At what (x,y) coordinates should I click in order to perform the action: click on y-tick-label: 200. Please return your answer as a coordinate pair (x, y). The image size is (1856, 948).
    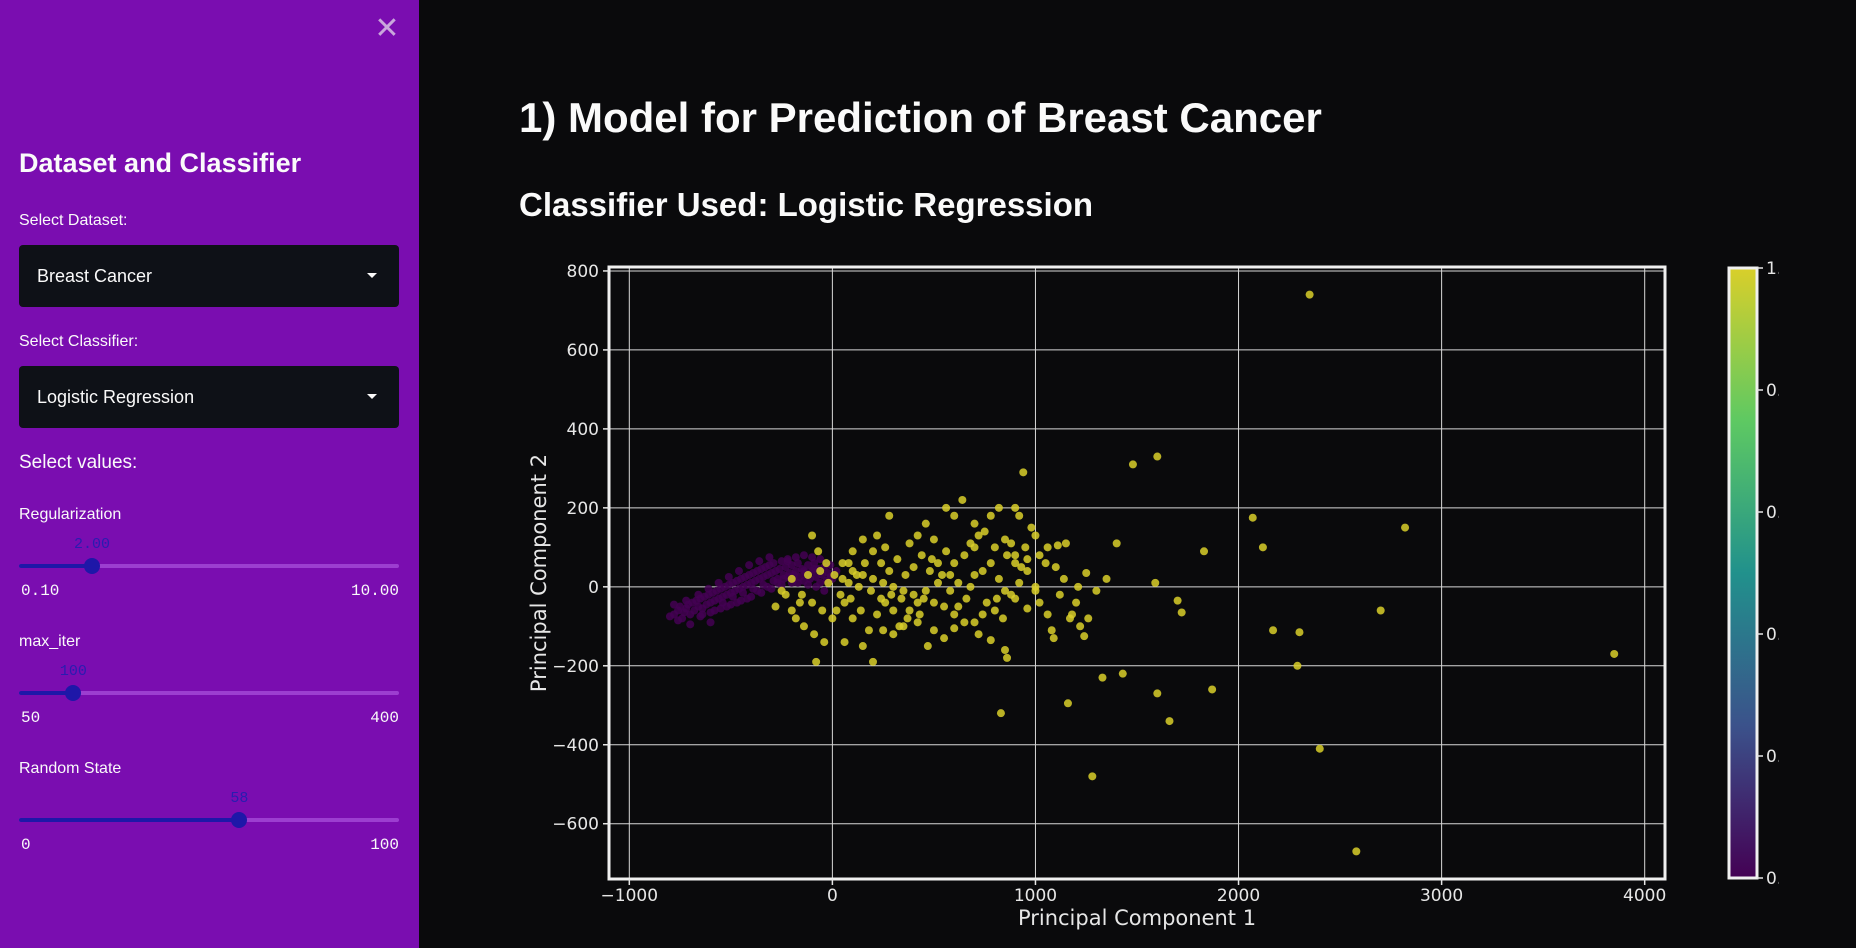
    Looking at the image, I should click on (583, 509).